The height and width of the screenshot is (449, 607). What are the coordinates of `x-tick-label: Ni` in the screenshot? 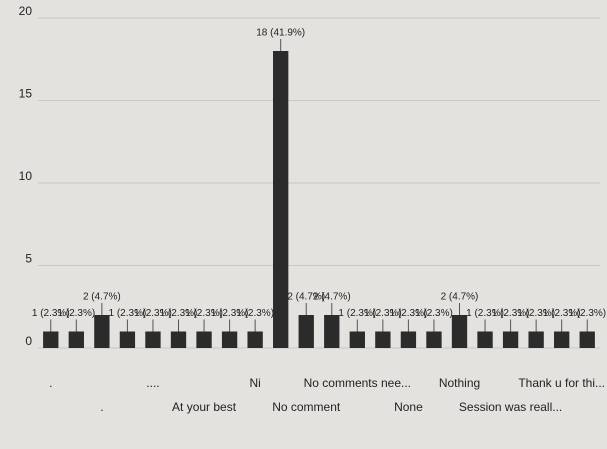 It's located at (254, 383).